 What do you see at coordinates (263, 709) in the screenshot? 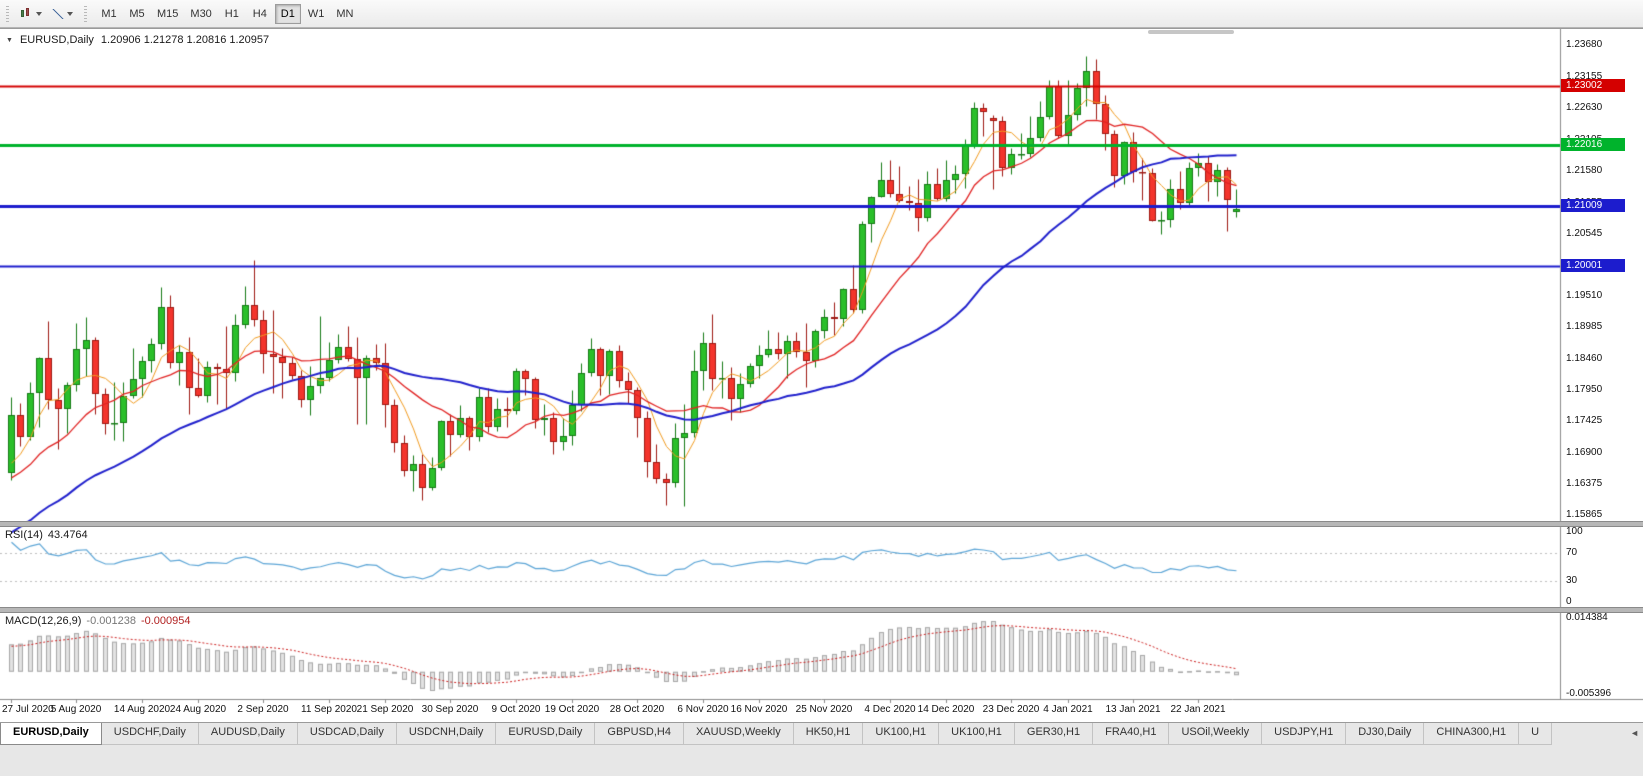
I see `date-tick-label: 2 Sep 2020` at bounding box center [263, 709].